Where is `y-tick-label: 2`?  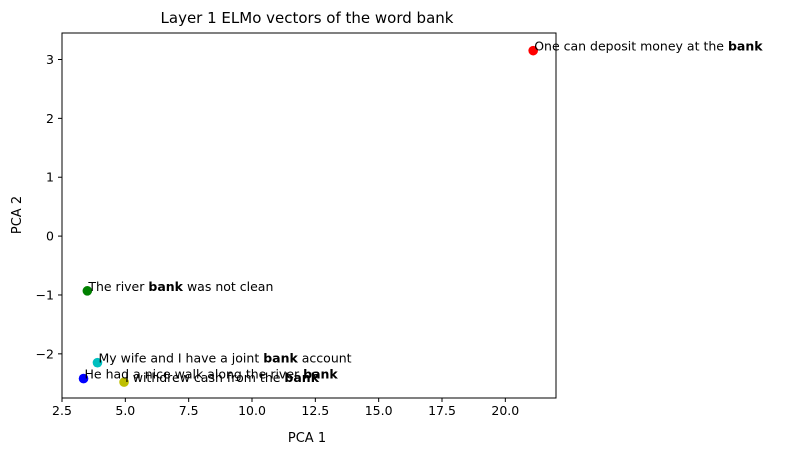 y-tick-label: 2 is located at coordinates (50, 118).